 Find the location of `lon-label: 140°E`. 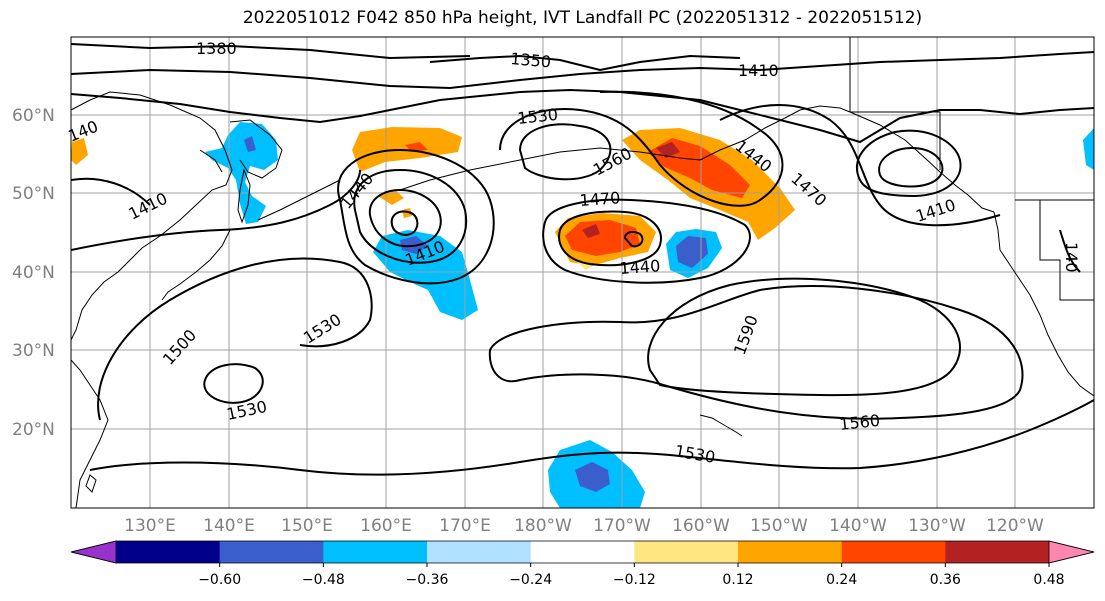

lon-label: 140°E is located at coordinates (229, 526).